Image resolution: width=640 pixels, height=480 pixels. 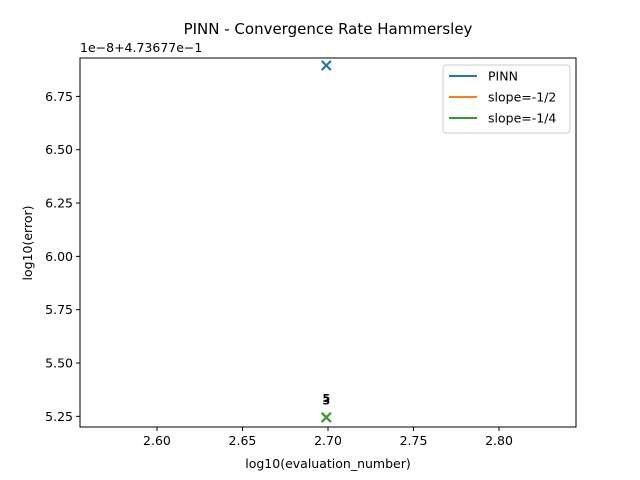 I want to click on legend-label: PINN, so click(x=503, y=76).